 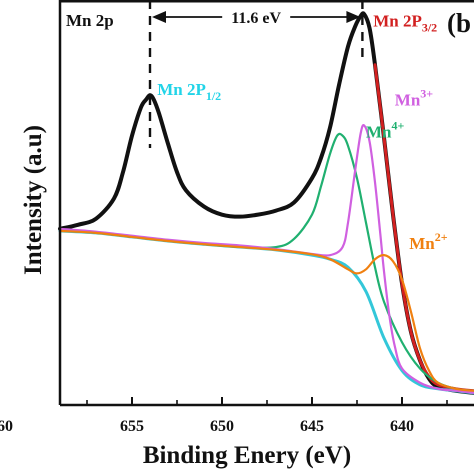 What do you see at coordinates (428, 241) in the screenshot?
I see `peak-label-2plus: Mn2+` at bounding box center [428, 241].